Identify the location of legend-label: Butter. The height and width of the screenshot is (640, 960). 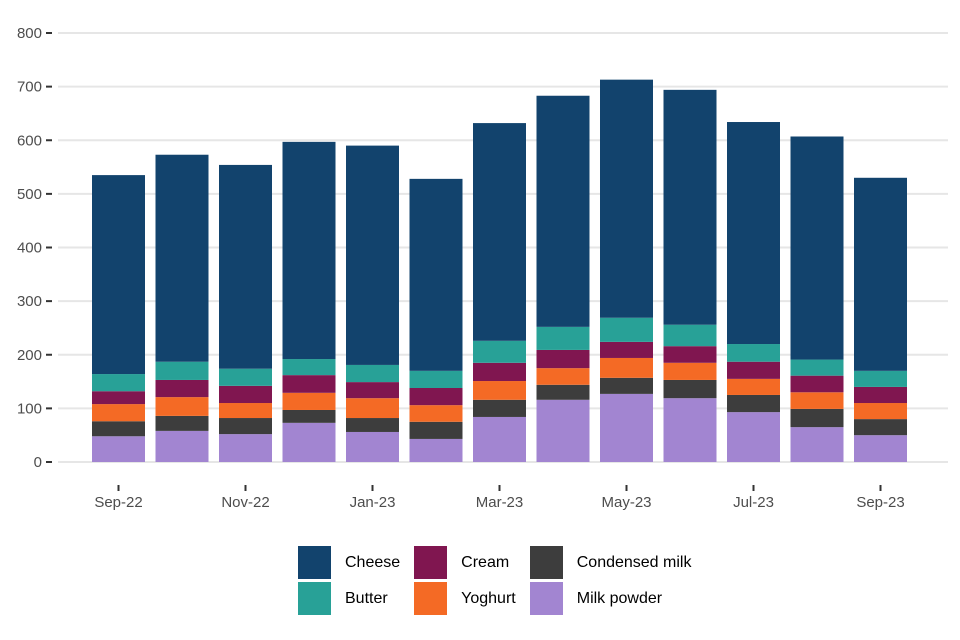
(366, 598).